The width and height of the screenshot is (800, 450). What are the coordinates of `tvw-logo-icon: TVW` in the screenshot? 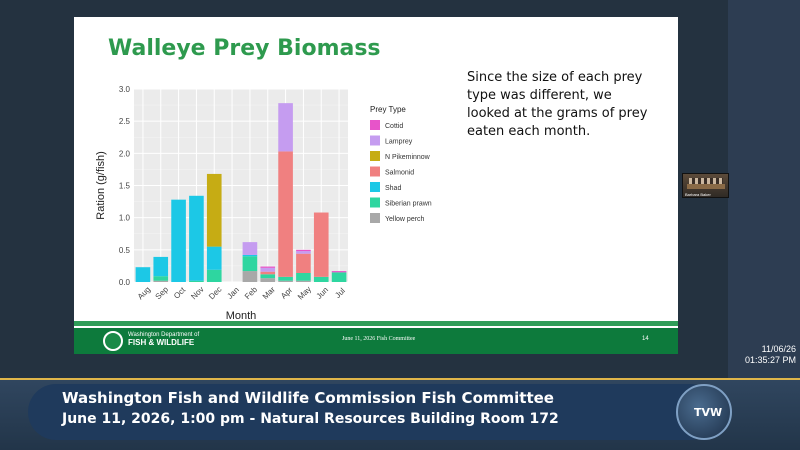 It's located at (704, 412).